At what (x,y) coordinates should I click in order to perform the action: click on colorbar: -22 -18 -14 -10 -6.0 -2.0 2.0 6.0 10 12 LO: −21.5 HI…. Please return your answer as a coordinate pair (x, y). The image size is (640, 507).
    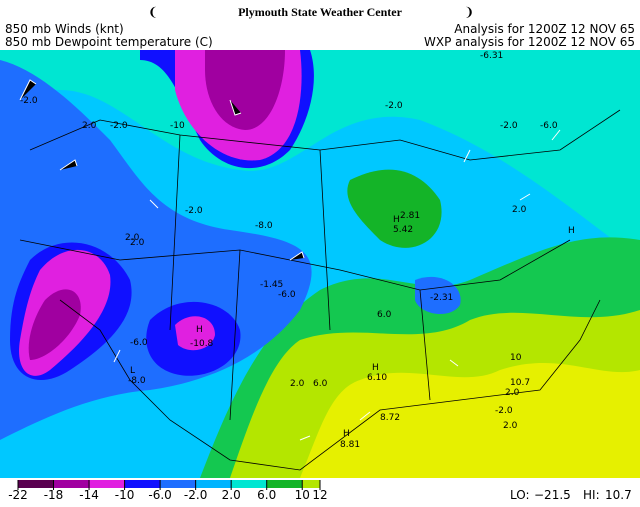
    Looking at the image, I should click on (320, 490).